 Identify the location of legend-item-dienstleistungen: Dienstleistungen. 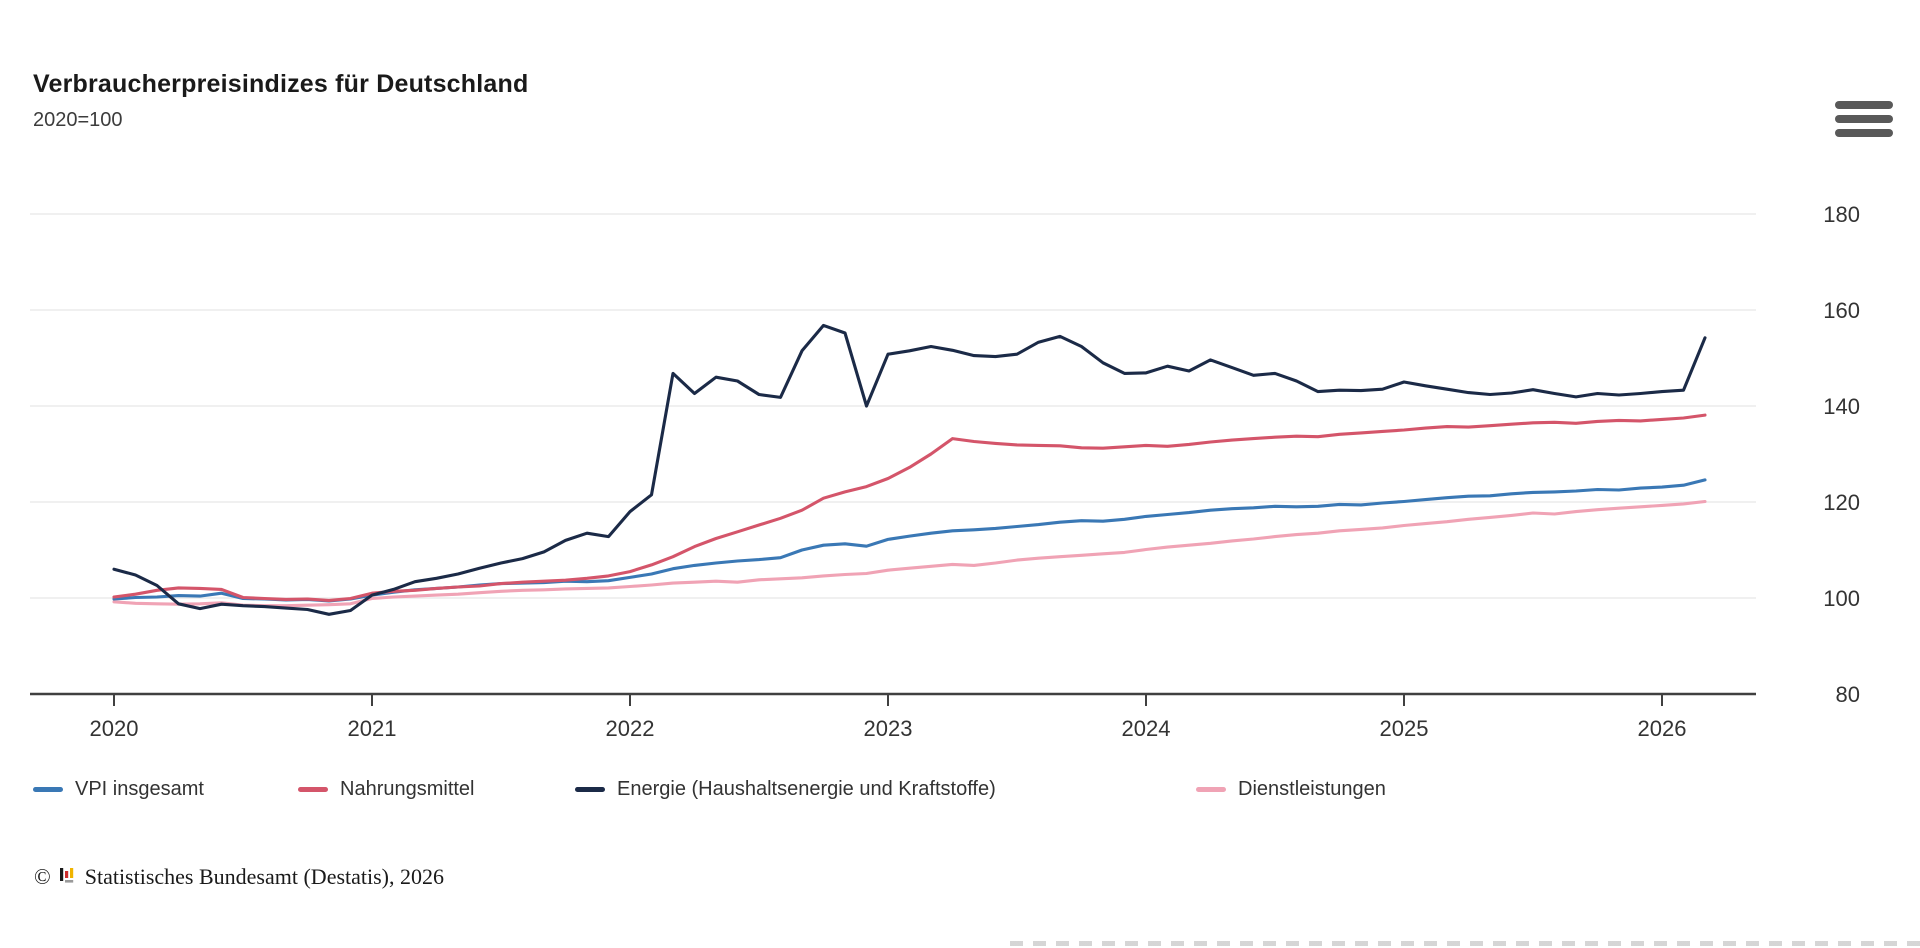
(1291, 789).